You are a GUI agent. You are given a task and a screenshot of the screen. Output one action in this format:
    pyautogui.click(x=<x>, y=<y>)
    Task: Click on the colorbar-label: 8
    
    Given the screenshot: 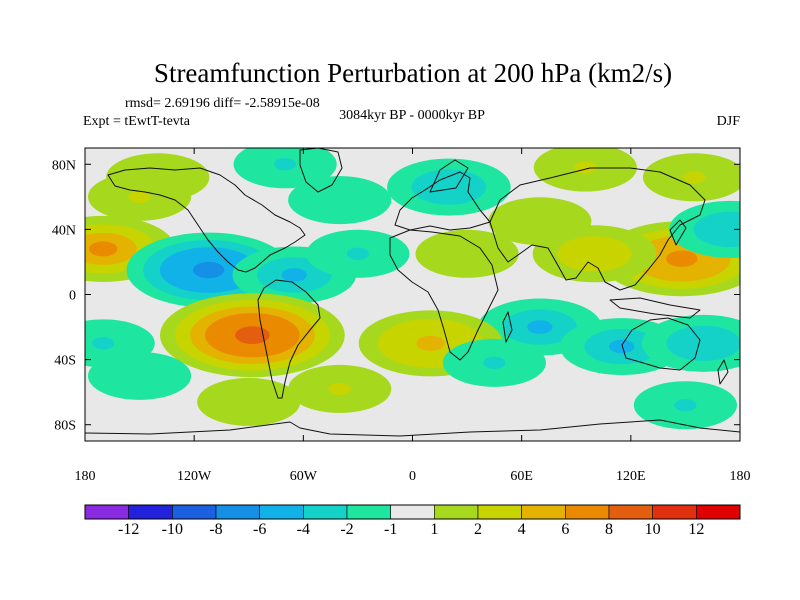 What is the action you would take?
    pyautogui.click(x=609, y=529)
    